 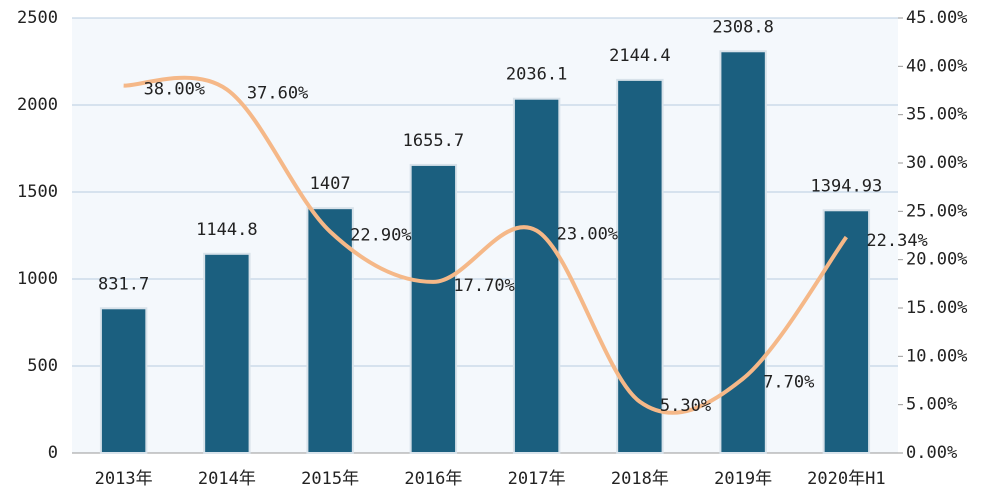 I want to click on x-tick-label: 2018年, so click(x=640, y=479).